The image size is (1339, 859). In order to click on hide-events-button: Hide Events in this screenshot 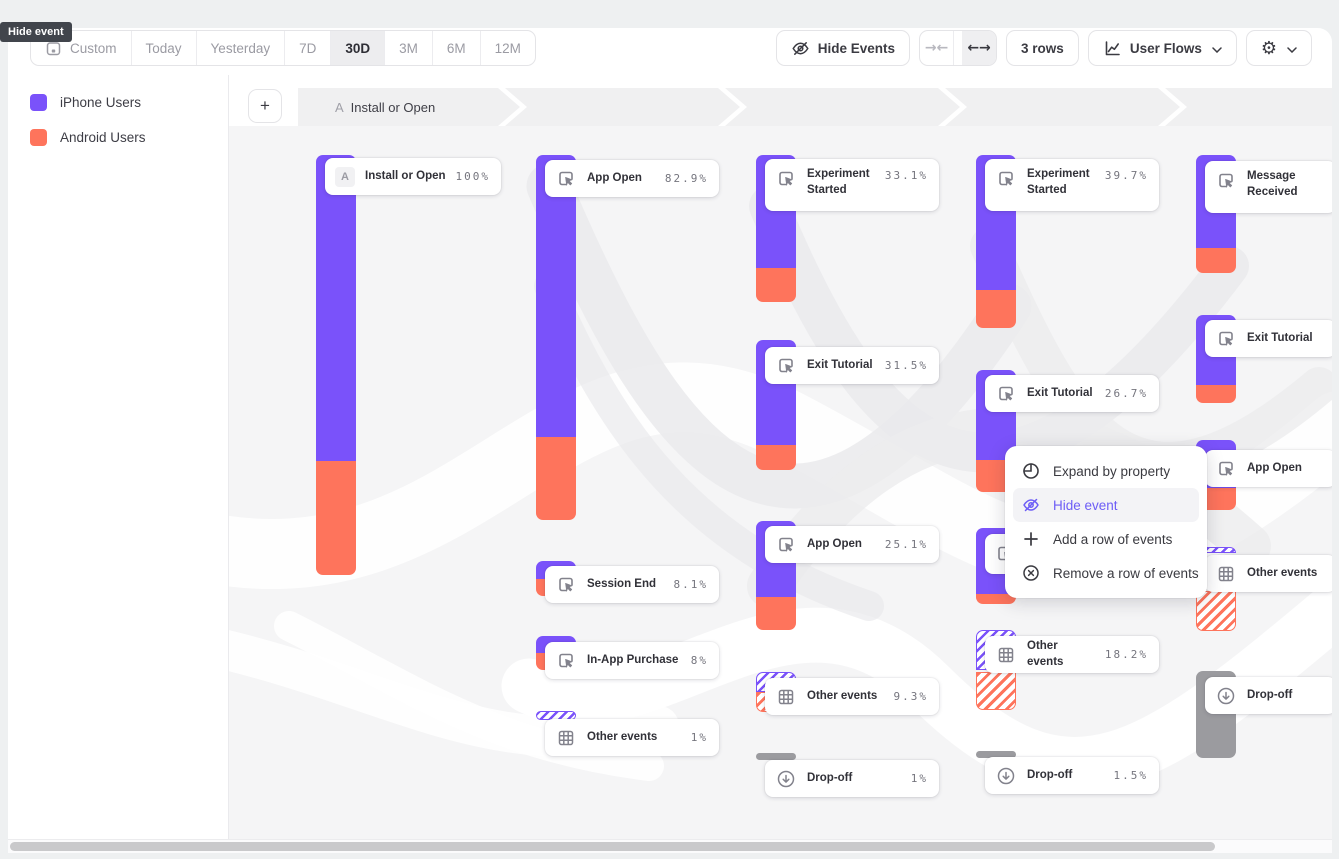, I will do `click(843, 48)`.